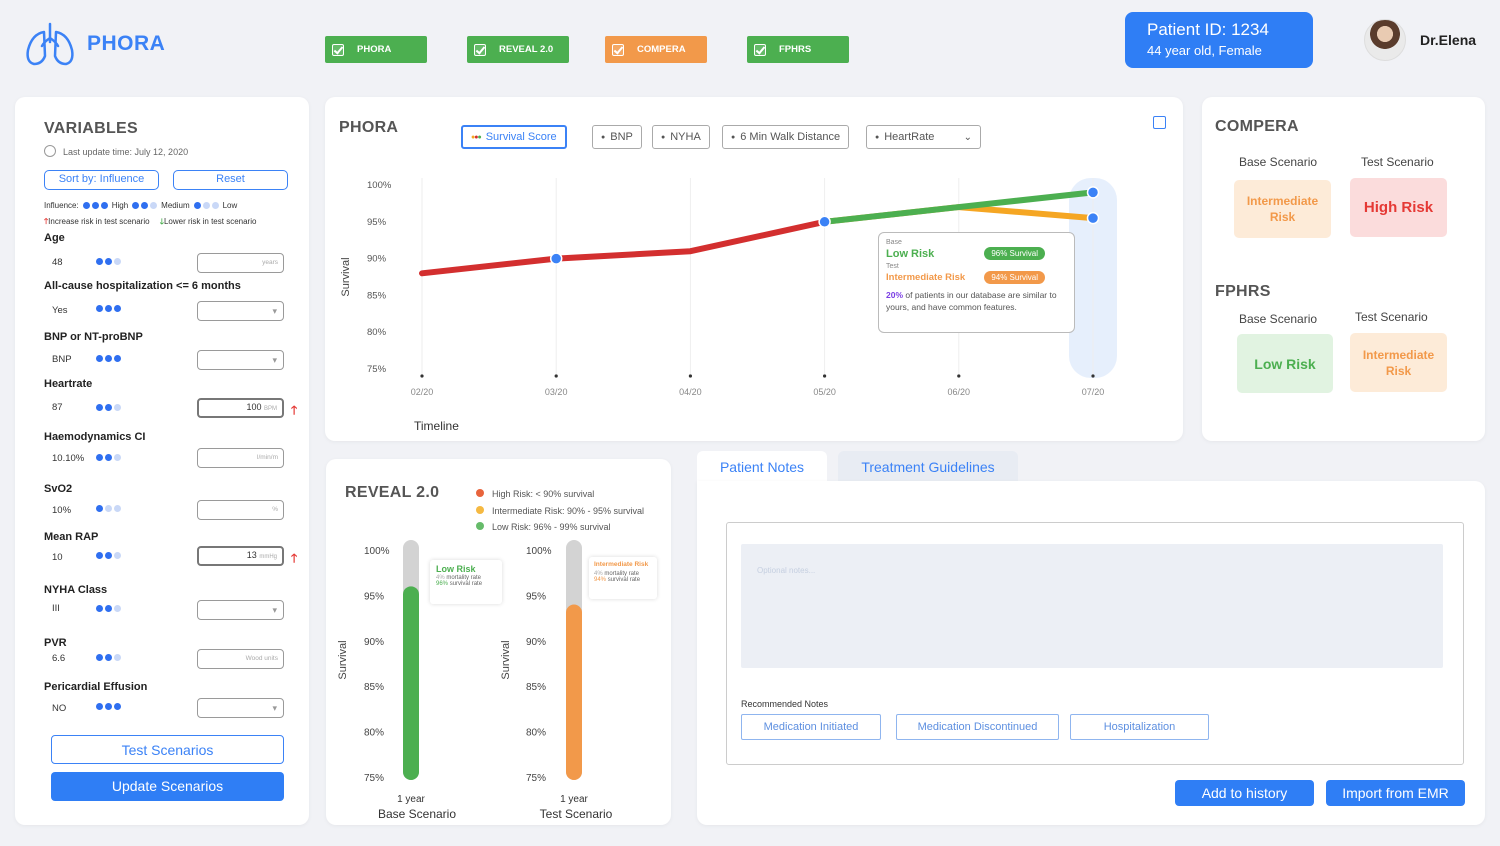  What do you see at coordinates (57, 262) in the screenshot?
I see `var-value-age: 48` at bounding box center [57, 262].